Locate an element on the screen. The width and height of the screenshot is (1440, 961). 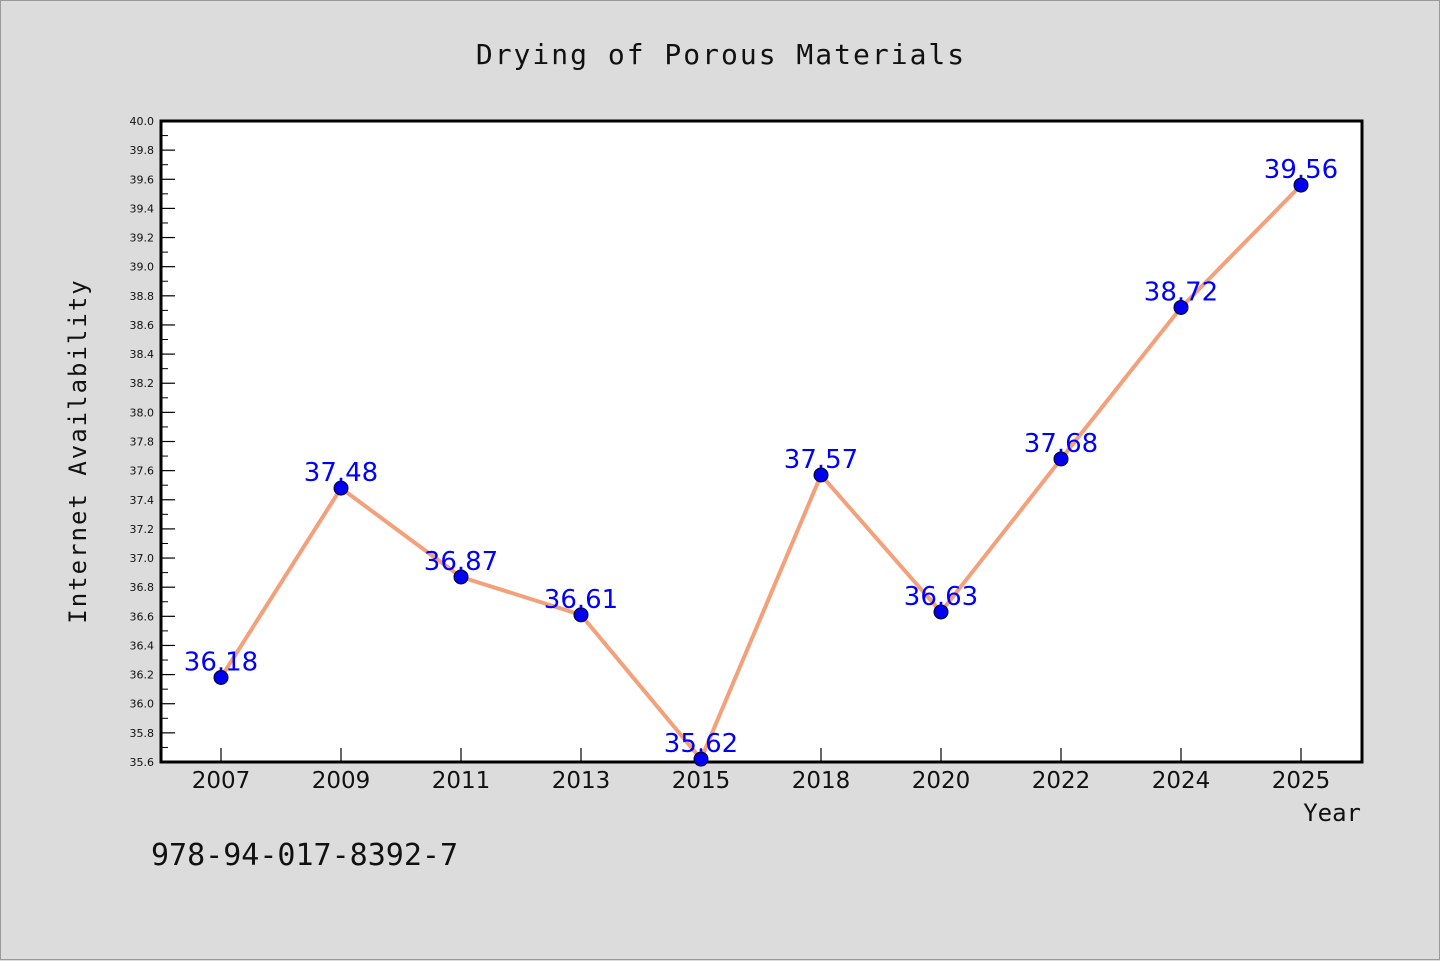
y-tick-label: 38.8 is located at coordinates (142, 296).